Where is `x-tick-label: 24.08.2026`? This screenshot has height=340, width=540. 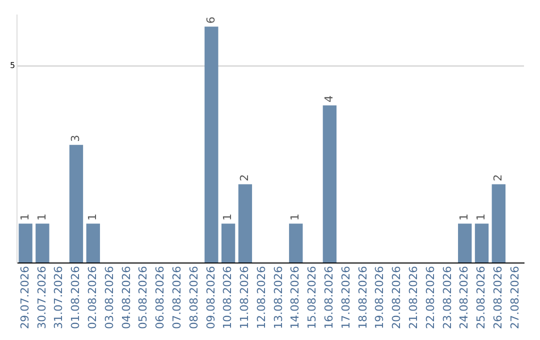
x-tick-label: 24.08.2026 is located at coordinates (464, 298).